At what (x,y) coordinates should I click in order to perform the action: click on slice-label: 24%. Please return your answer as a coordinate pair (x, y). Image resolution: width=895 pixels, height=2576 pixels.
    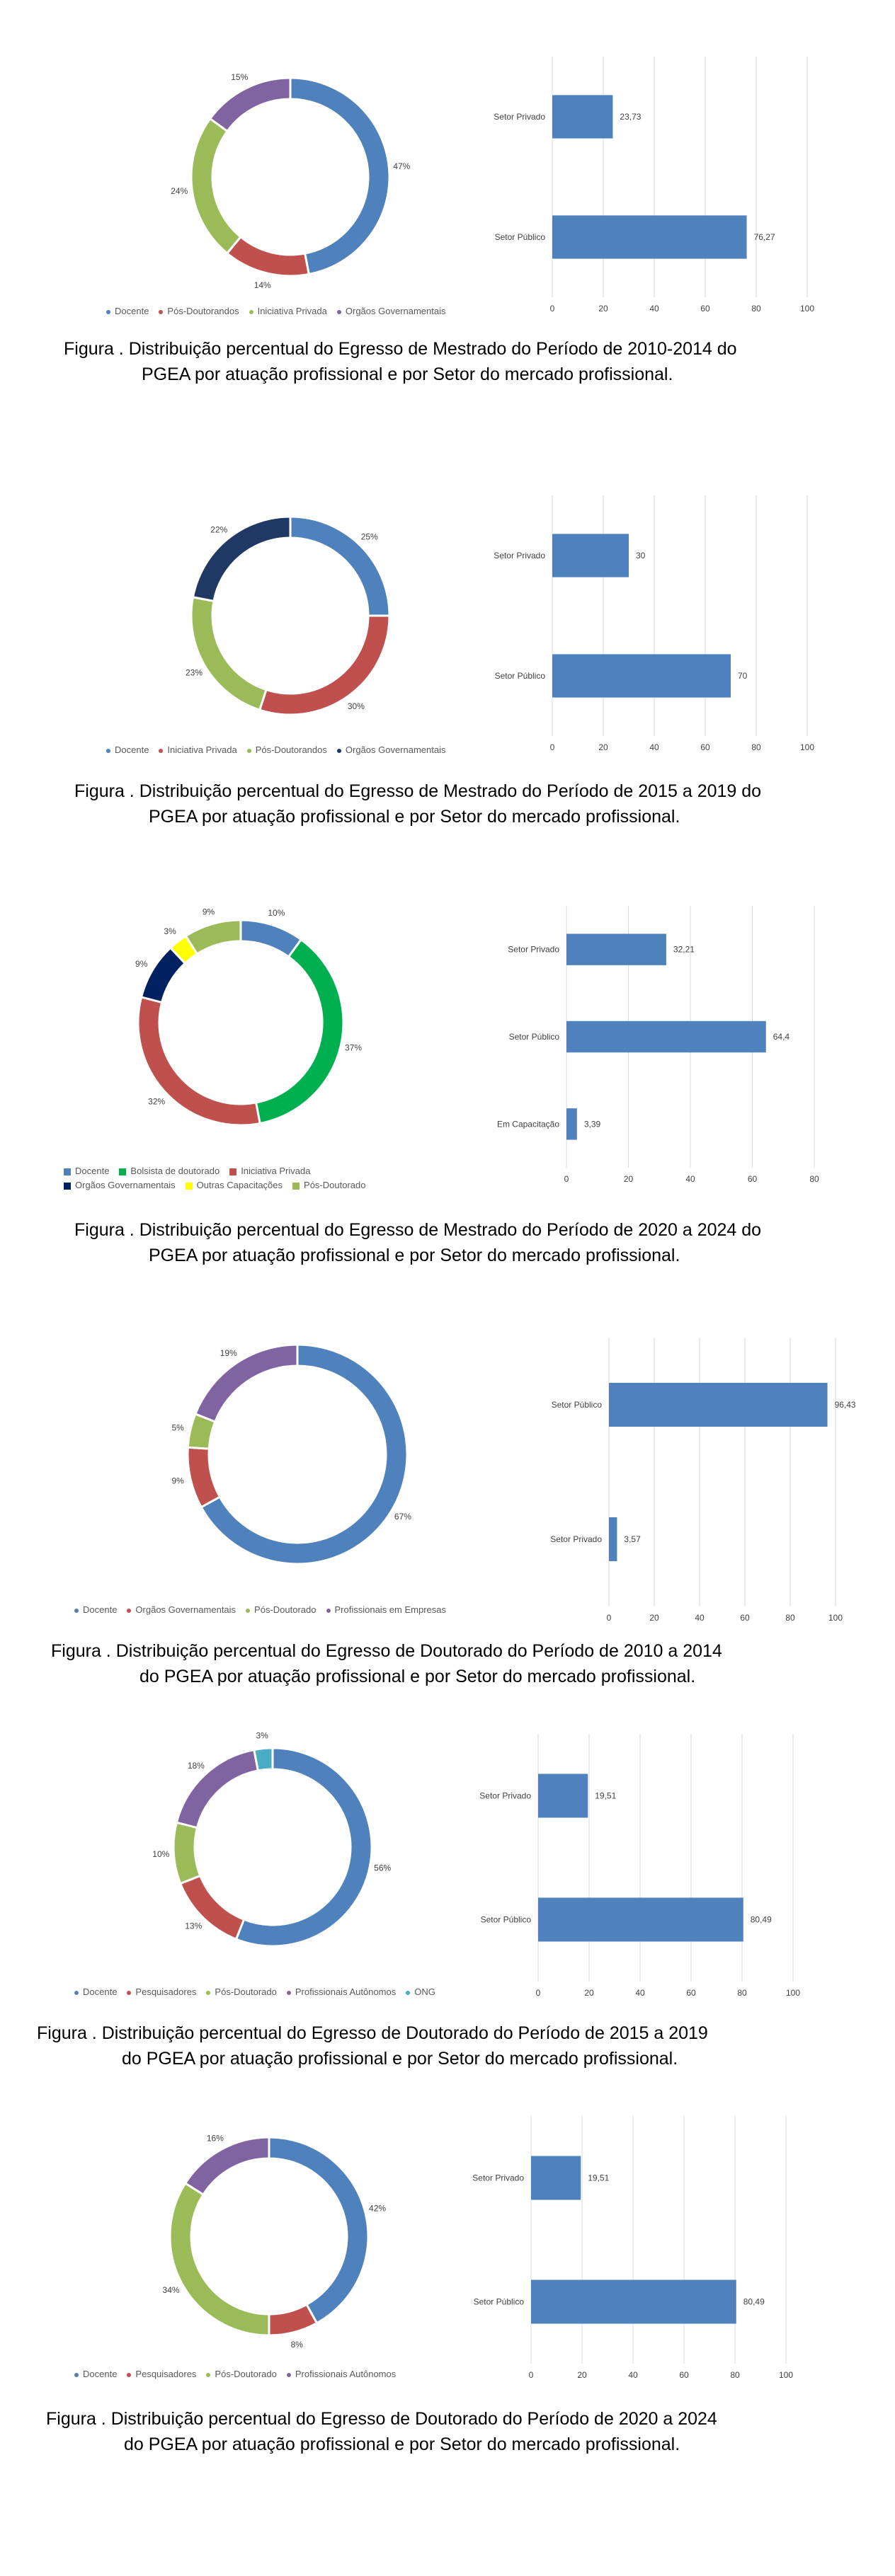
    Looking at the image, I should click on (179, 191).